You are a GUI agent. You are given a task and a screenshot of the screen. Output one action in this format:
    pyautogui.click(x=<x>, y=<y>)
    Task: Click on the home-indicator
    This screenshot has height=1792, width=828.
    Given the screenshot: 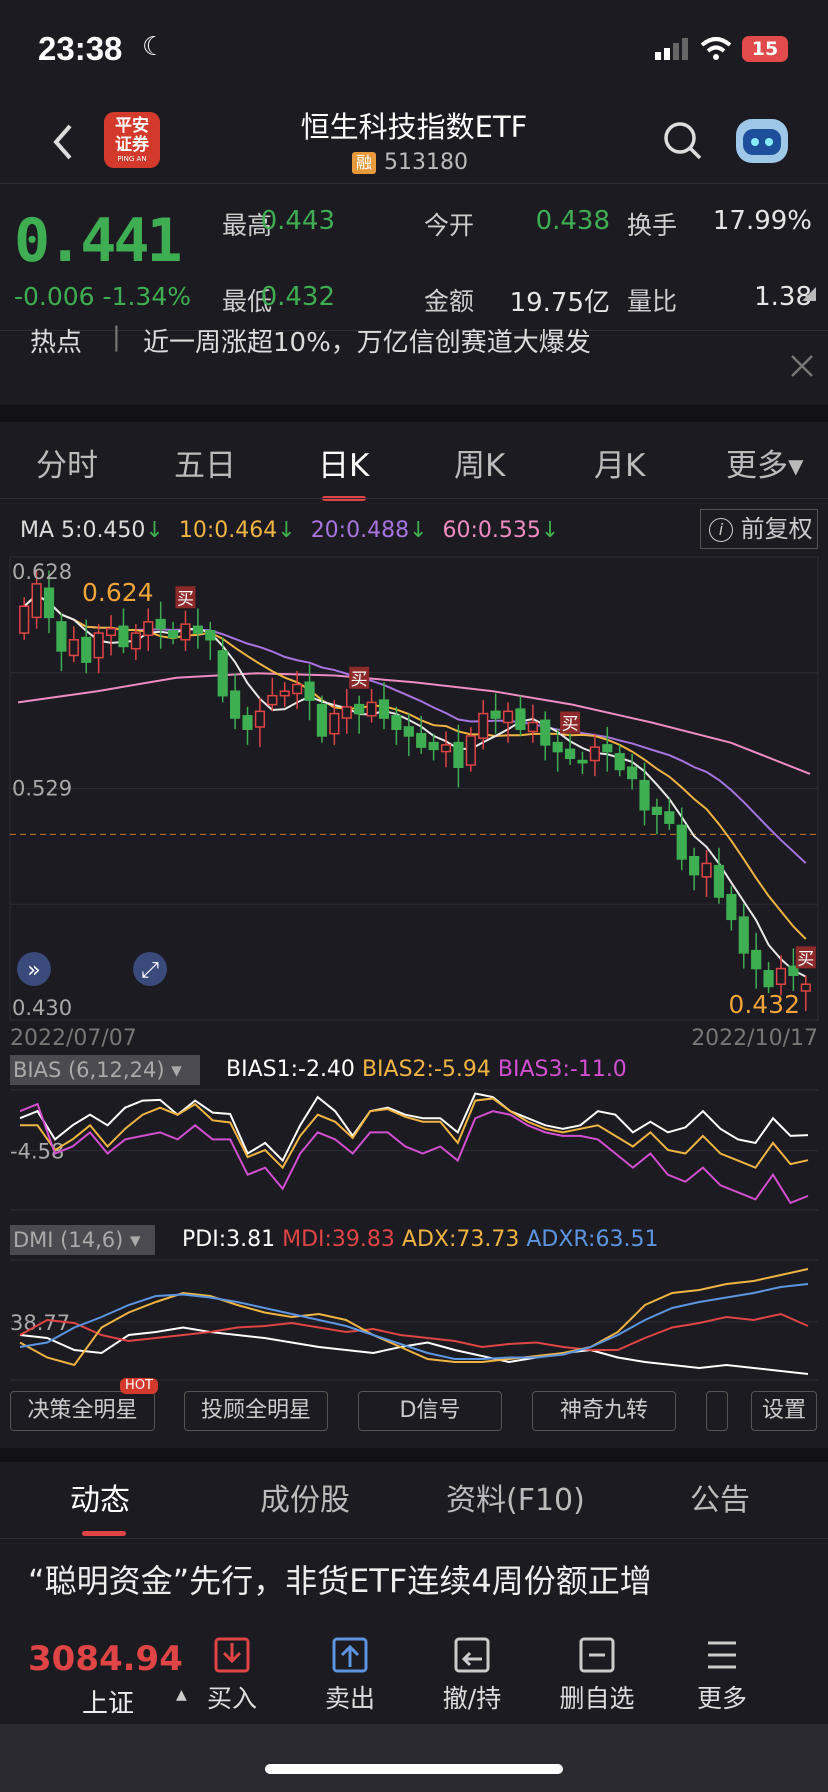 What is the action you would take?
    pyautogui.click(x=414, y=1769)
    